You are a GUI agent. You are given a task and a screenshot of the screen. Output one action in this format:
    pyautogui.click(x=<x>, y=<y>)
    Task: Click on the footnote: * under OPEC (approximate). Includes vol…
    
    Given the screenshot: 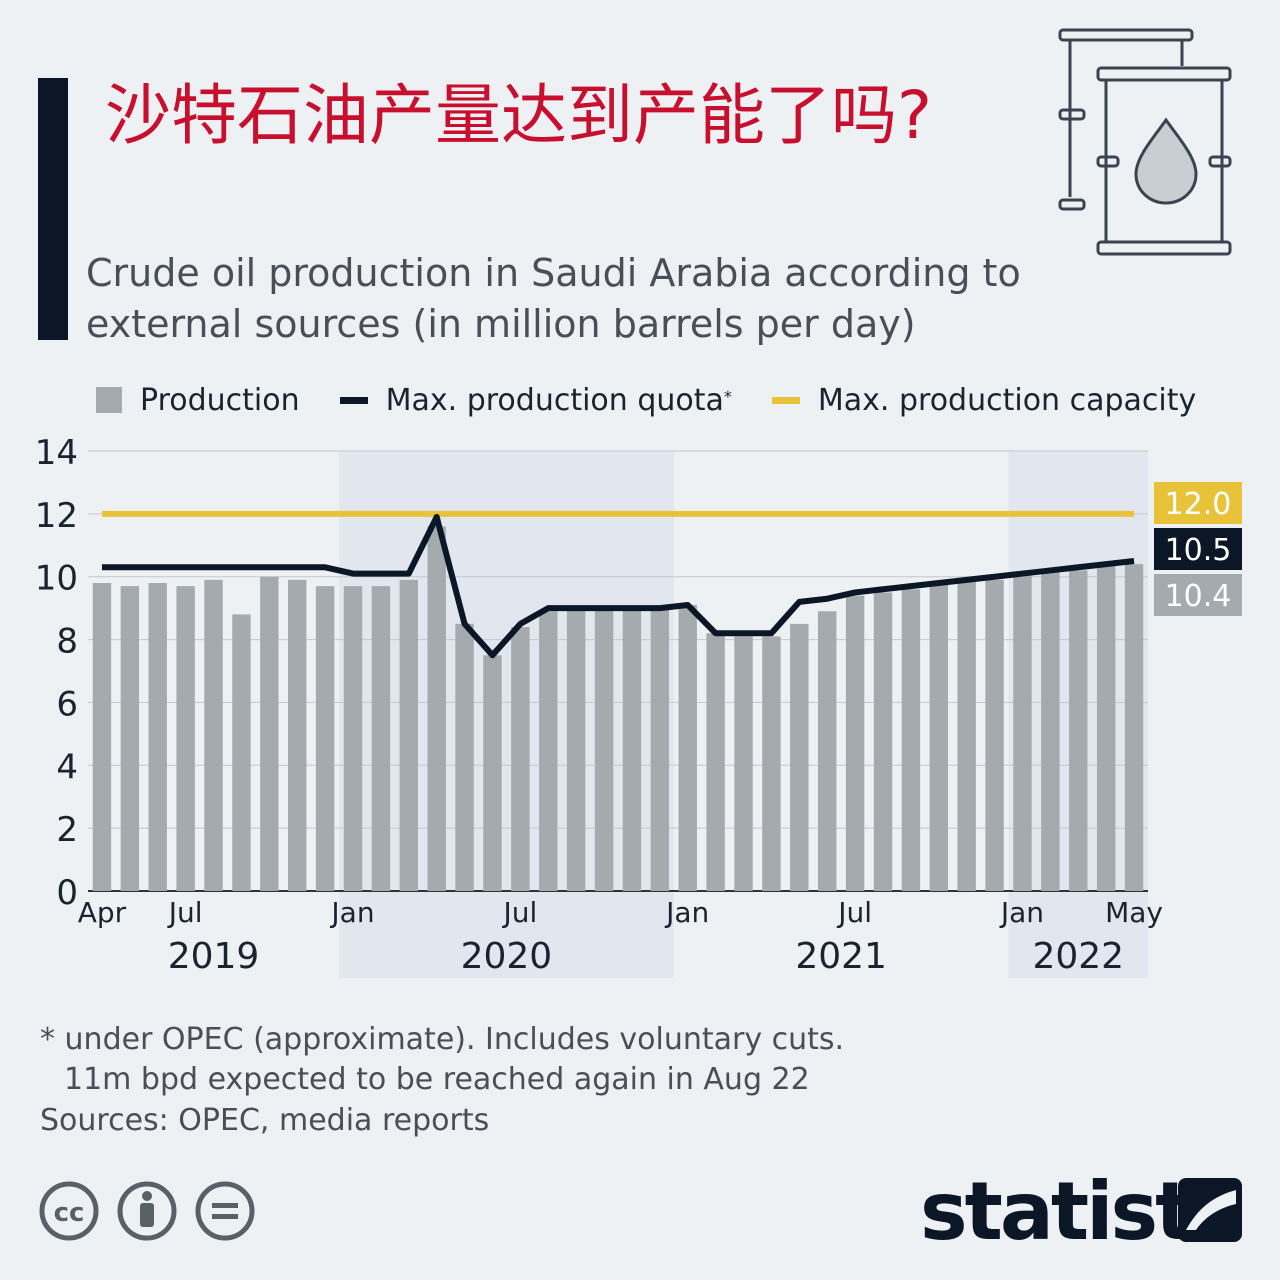 What is the action you would take?
    pyautogui.click(x=442, y=1060)
    